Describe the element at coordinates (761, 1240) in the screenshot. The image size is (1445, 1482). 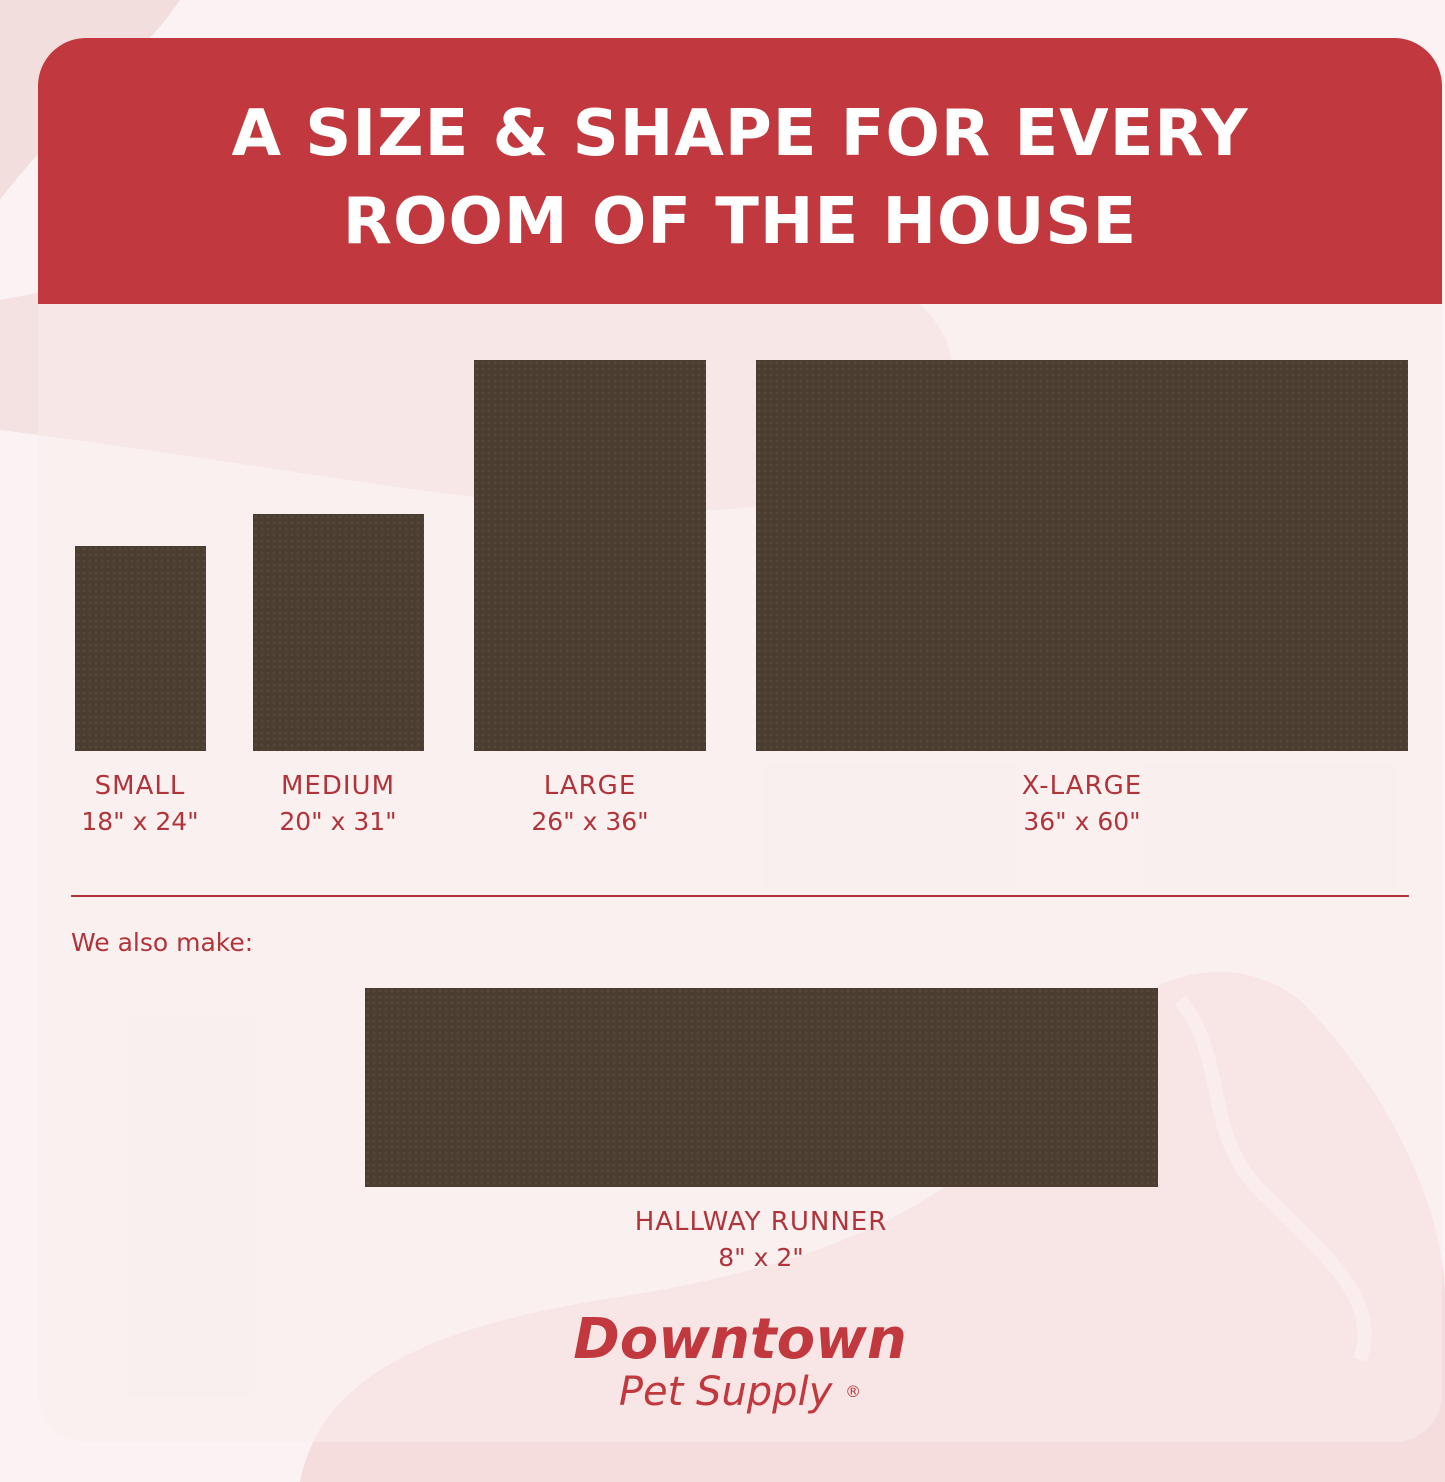
I see `size-label-runner: HALLWAY RUNNER 8" x 2"` at that location.